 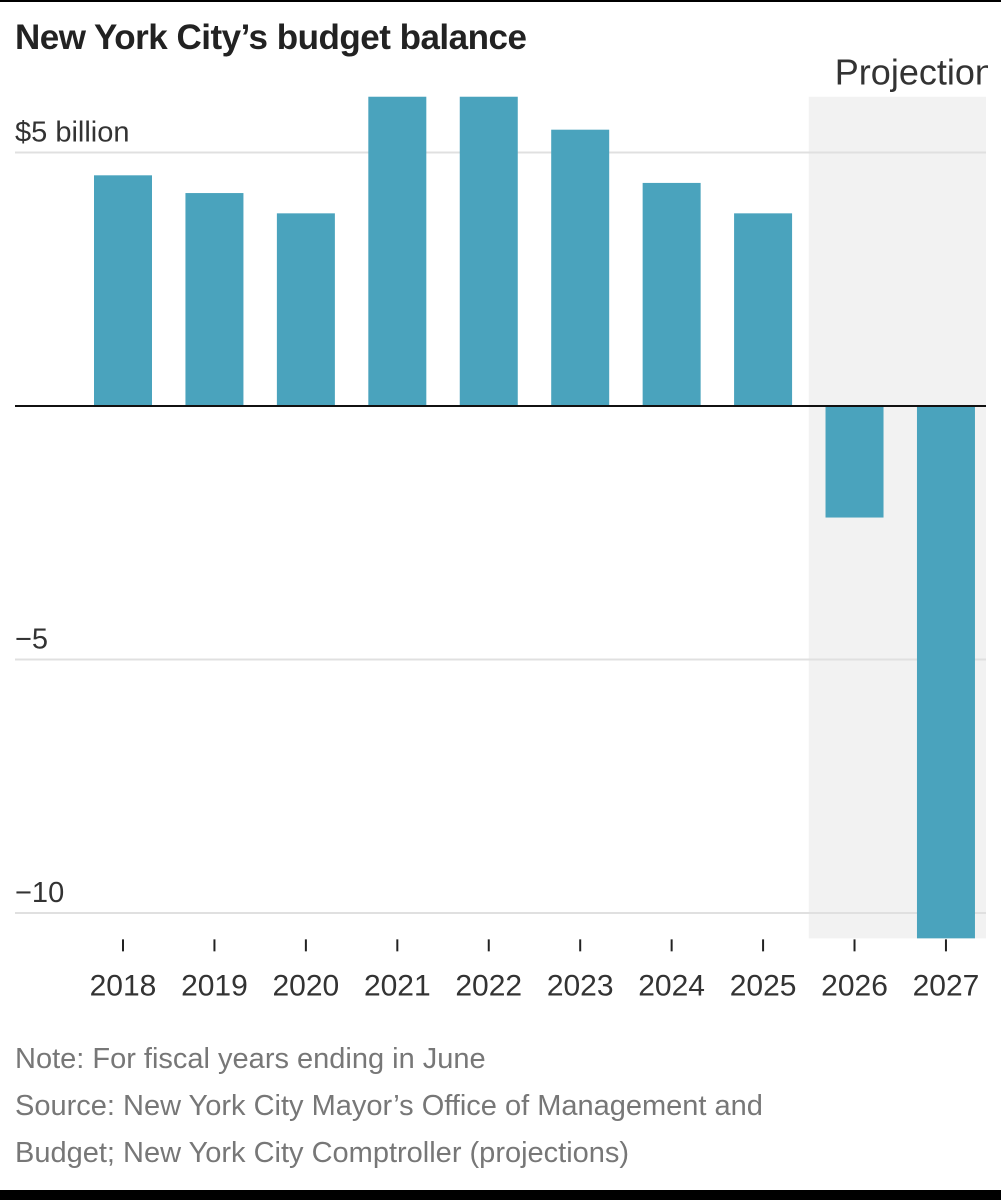 I want to click on bar-2020, so click(x=305, y=309).